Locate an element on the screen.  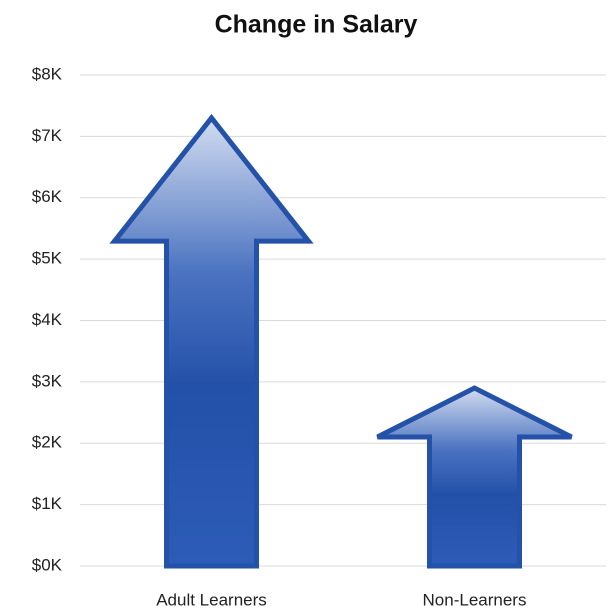
y-tick-label: $2K is located at coordinates (47, 442).